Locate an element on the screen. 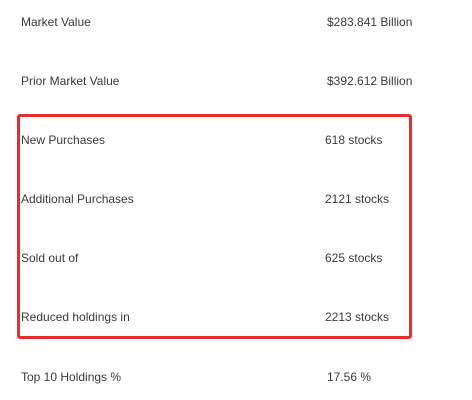 The height and width of the screenshot is (400, 472). stat-label: Reduced holdings in is located at coordinates (75, 317).